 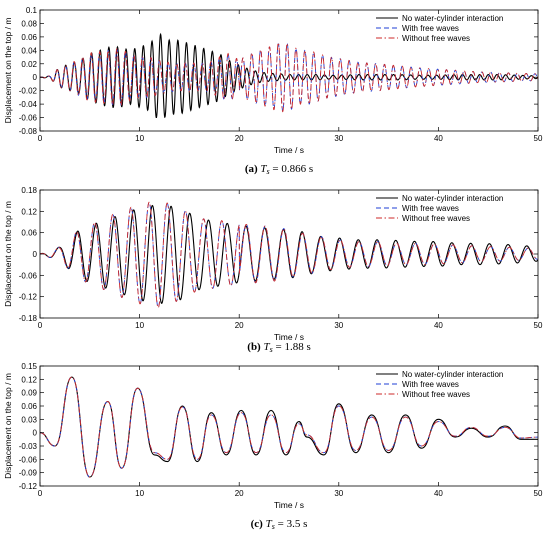 What do you see at coordinates (29, 366) in the screenshot?
I see `y-tick-label: 0.15` at bounding box center [29, 366].